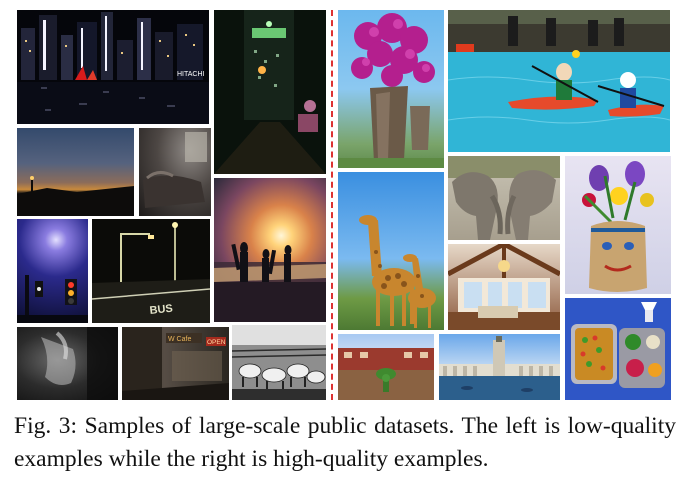 This screenshot has width=684, height=483. What do you see at coordinates (151, 271) in the screenshot?
I see `photo-bus-lane-night: BUS` at bounding box center [151, 271].